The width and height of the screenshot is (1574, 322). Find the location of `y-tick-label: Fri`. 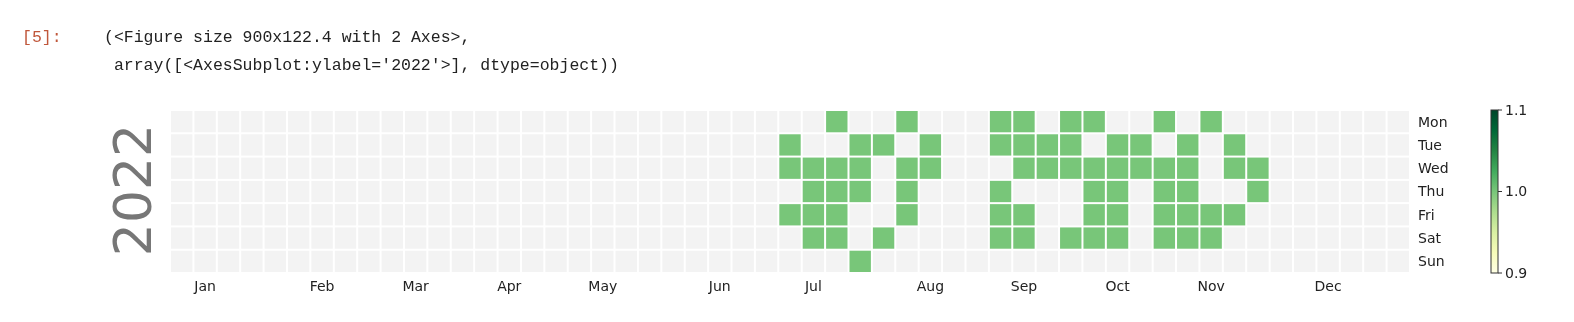

y-tick-label: Fri is located at coordinates (1426, 214).